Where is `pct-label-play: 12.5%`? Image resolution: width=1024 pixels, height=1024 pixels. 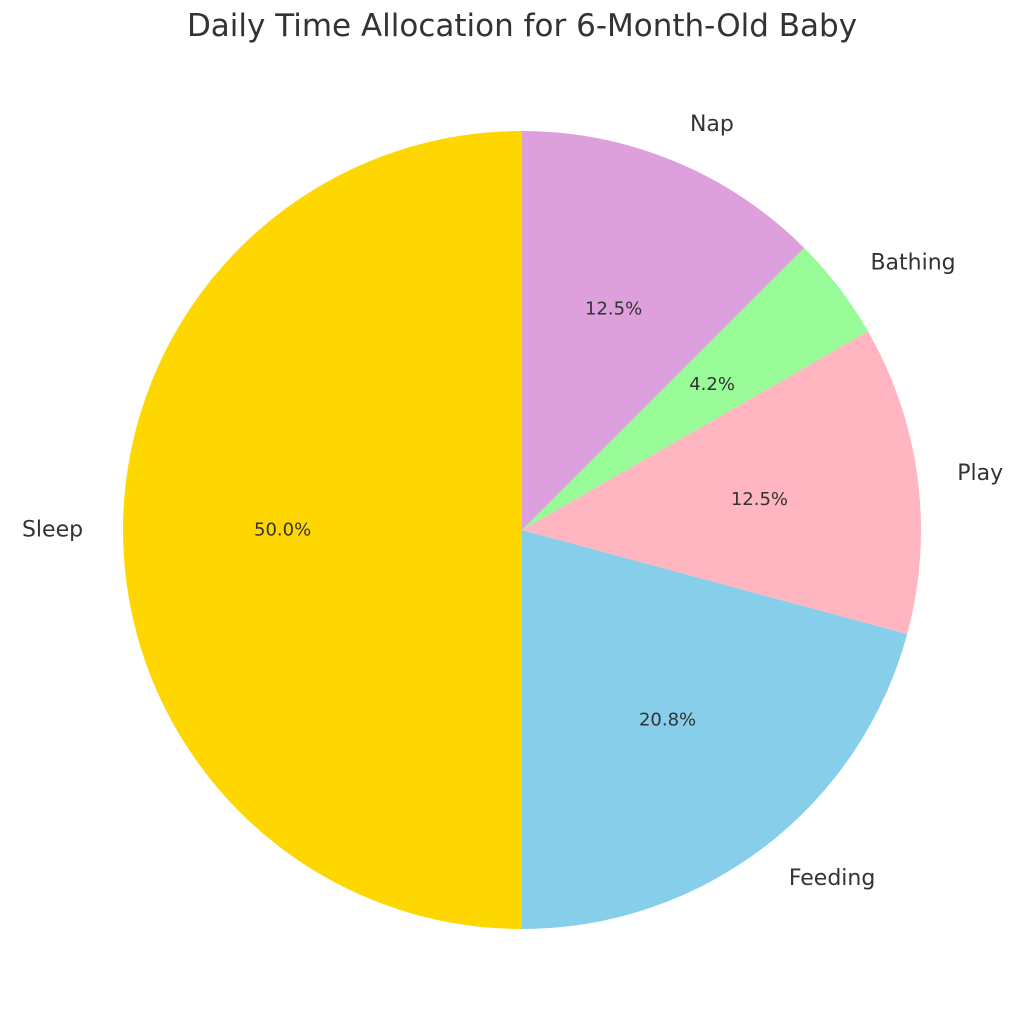 pct-label-play: 12.5% is located at coordinates (759, 499).